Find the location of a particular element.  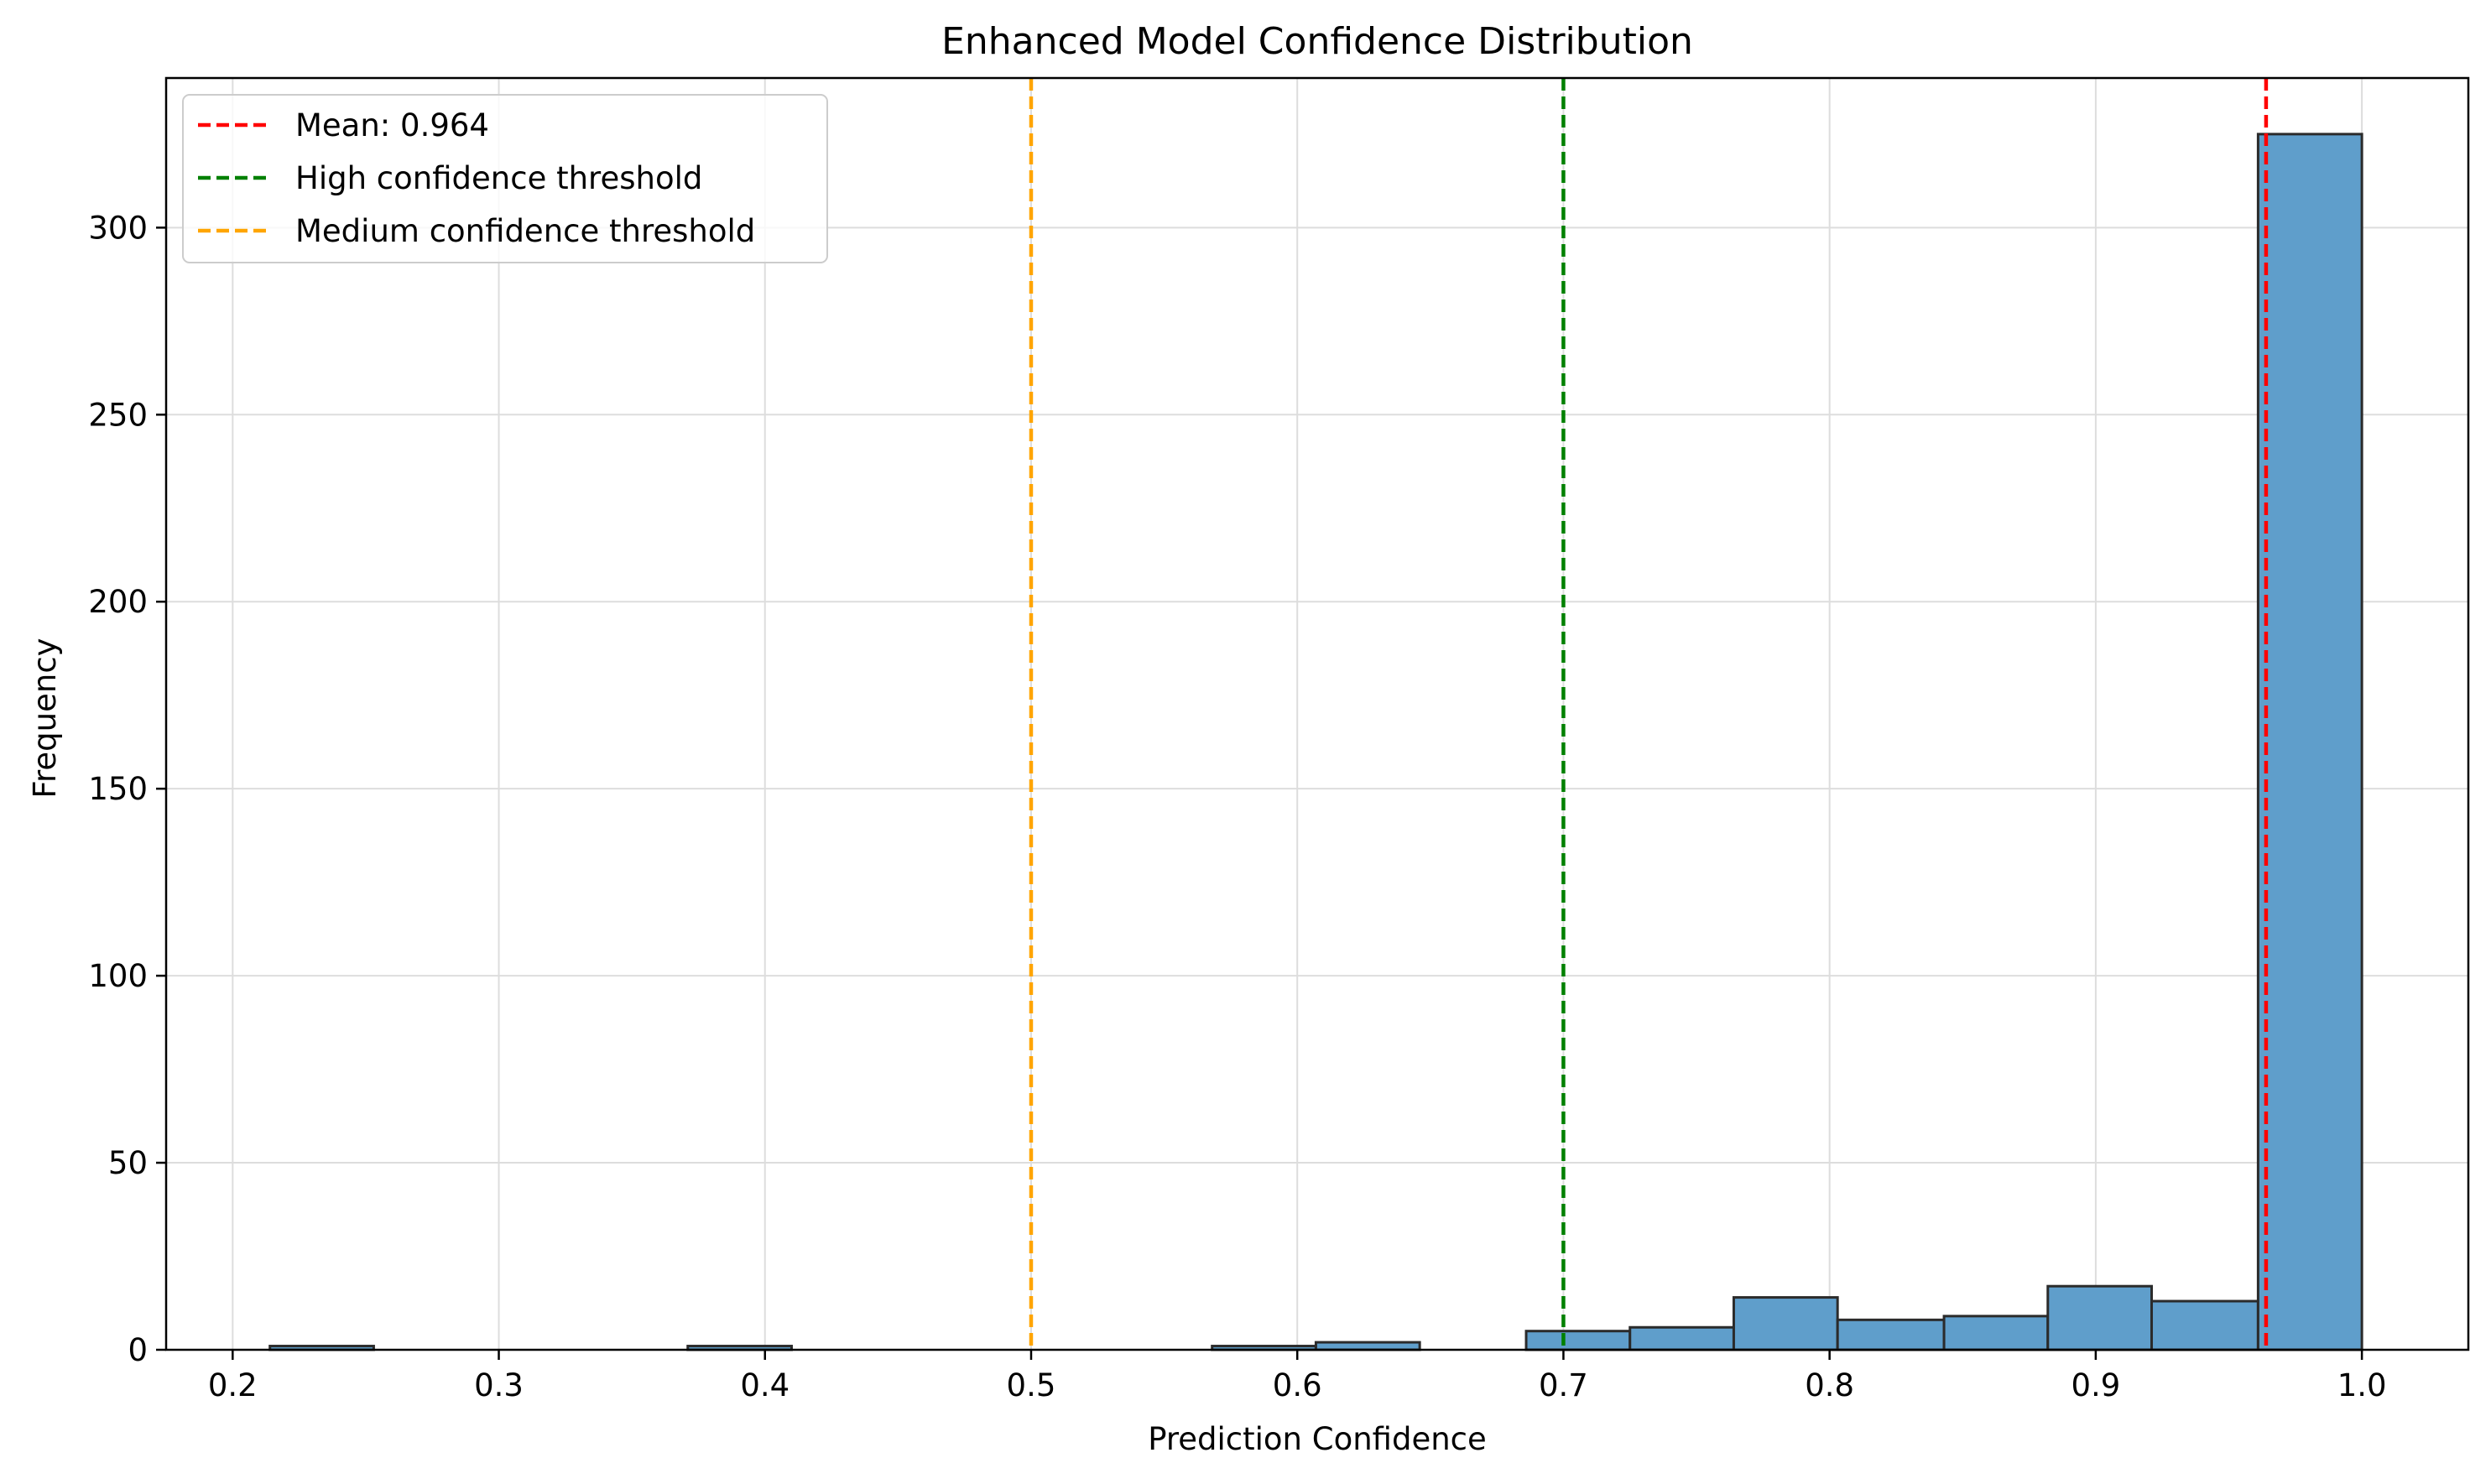

x-tick-label: 0.4 is located at coordinates (765, 1385).